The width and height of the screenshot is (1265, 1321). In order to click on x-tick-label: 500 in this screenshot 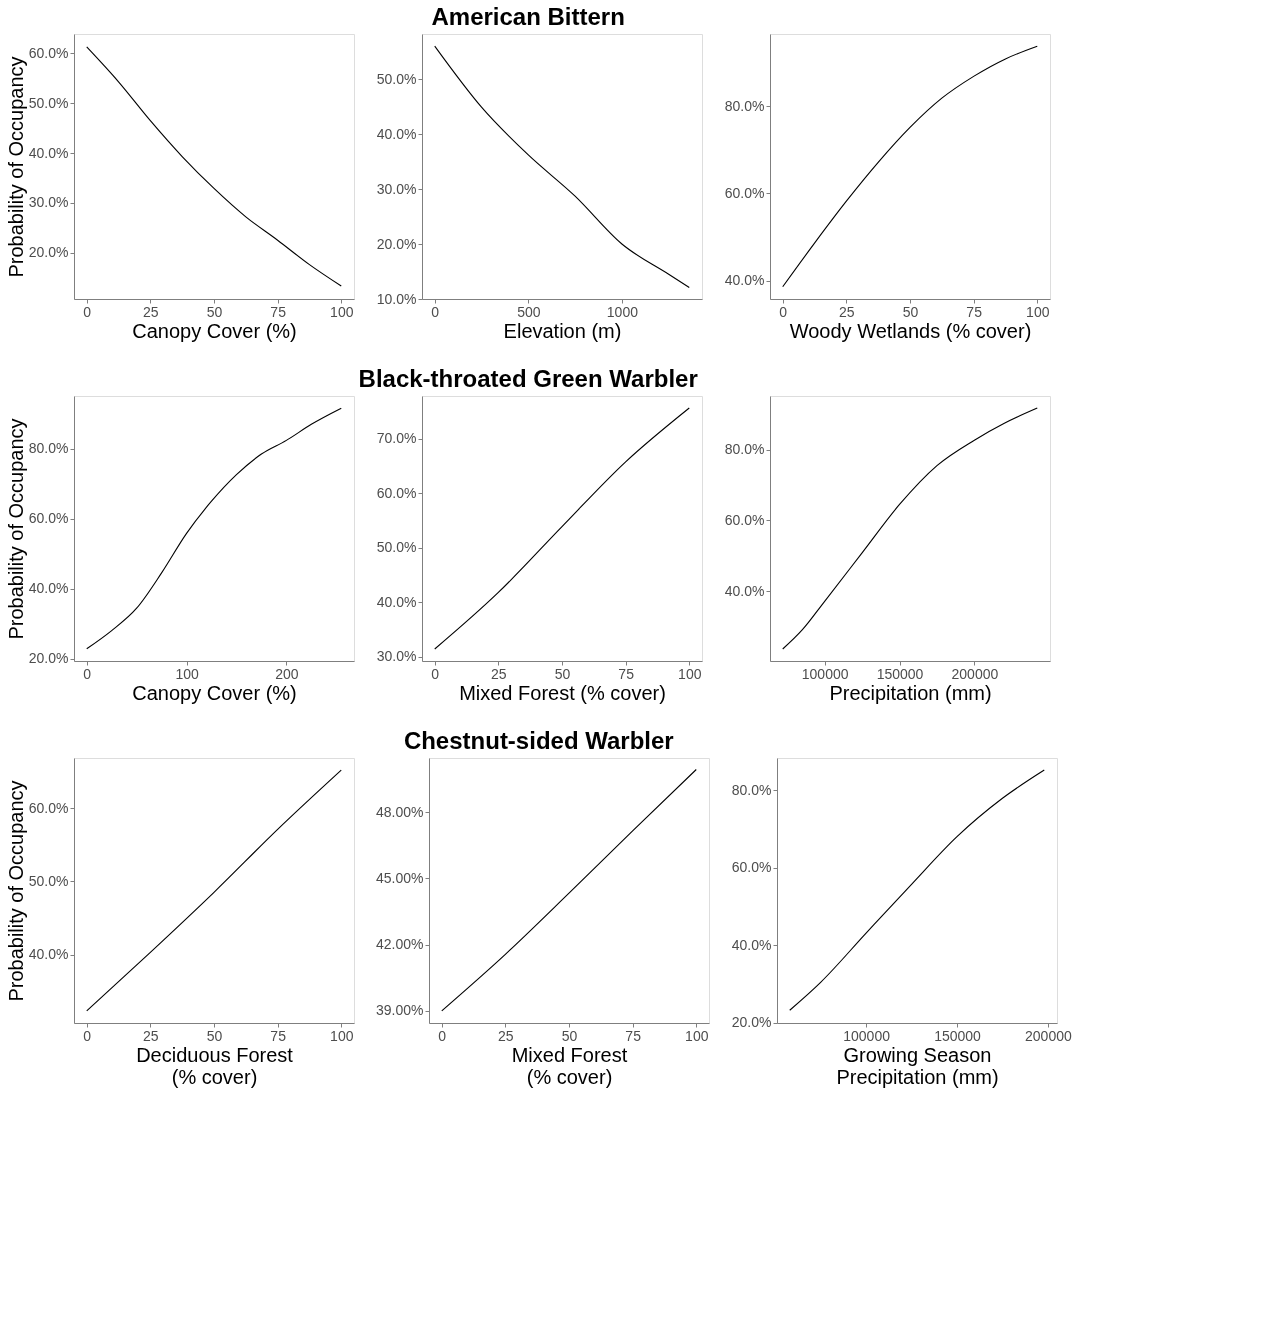, I will do `click(529, 311)`.